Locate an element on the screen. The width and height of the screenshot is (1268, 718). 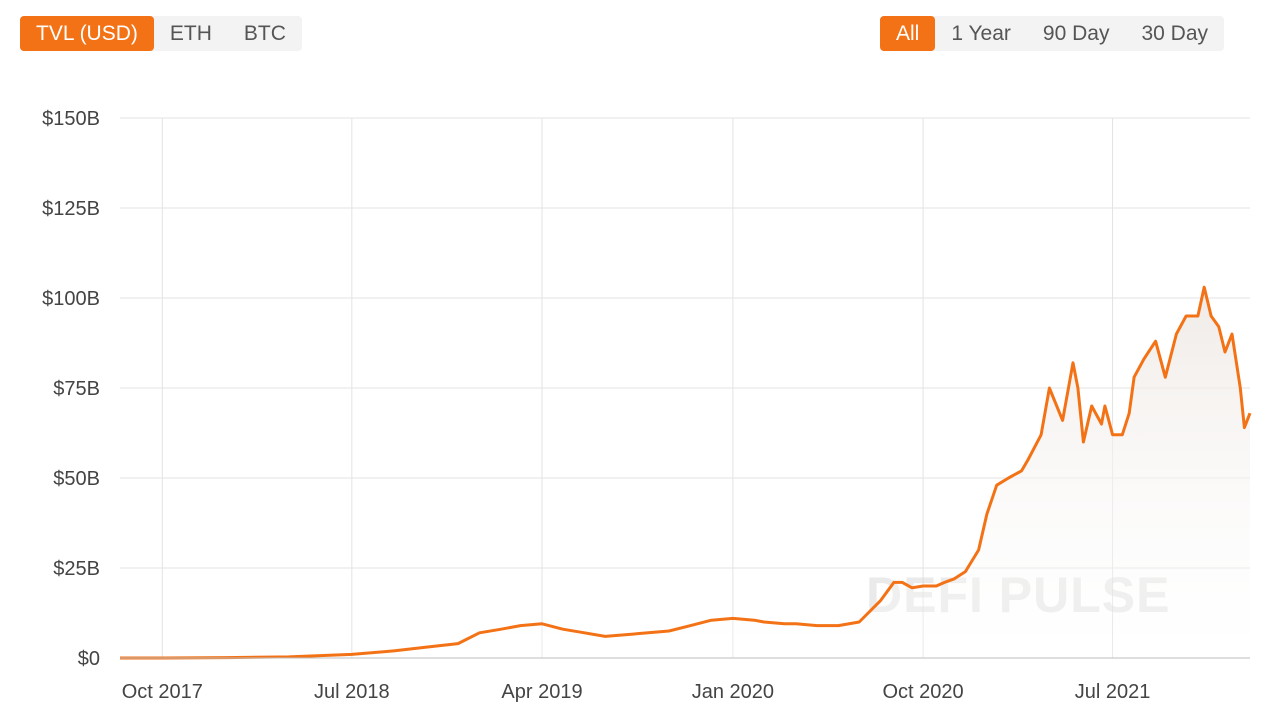
y-tick-label: $100B is located at coordinates (71, 299).